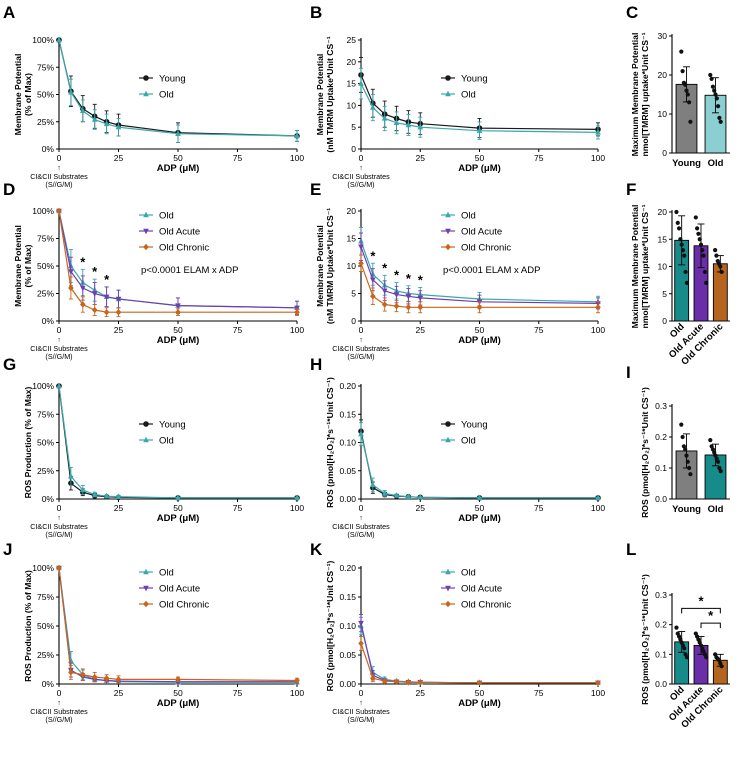 Image resolution: width=746 pixels, height=759 pixels. I want to click on y-tick-label: 0.2, so click(661, 625).